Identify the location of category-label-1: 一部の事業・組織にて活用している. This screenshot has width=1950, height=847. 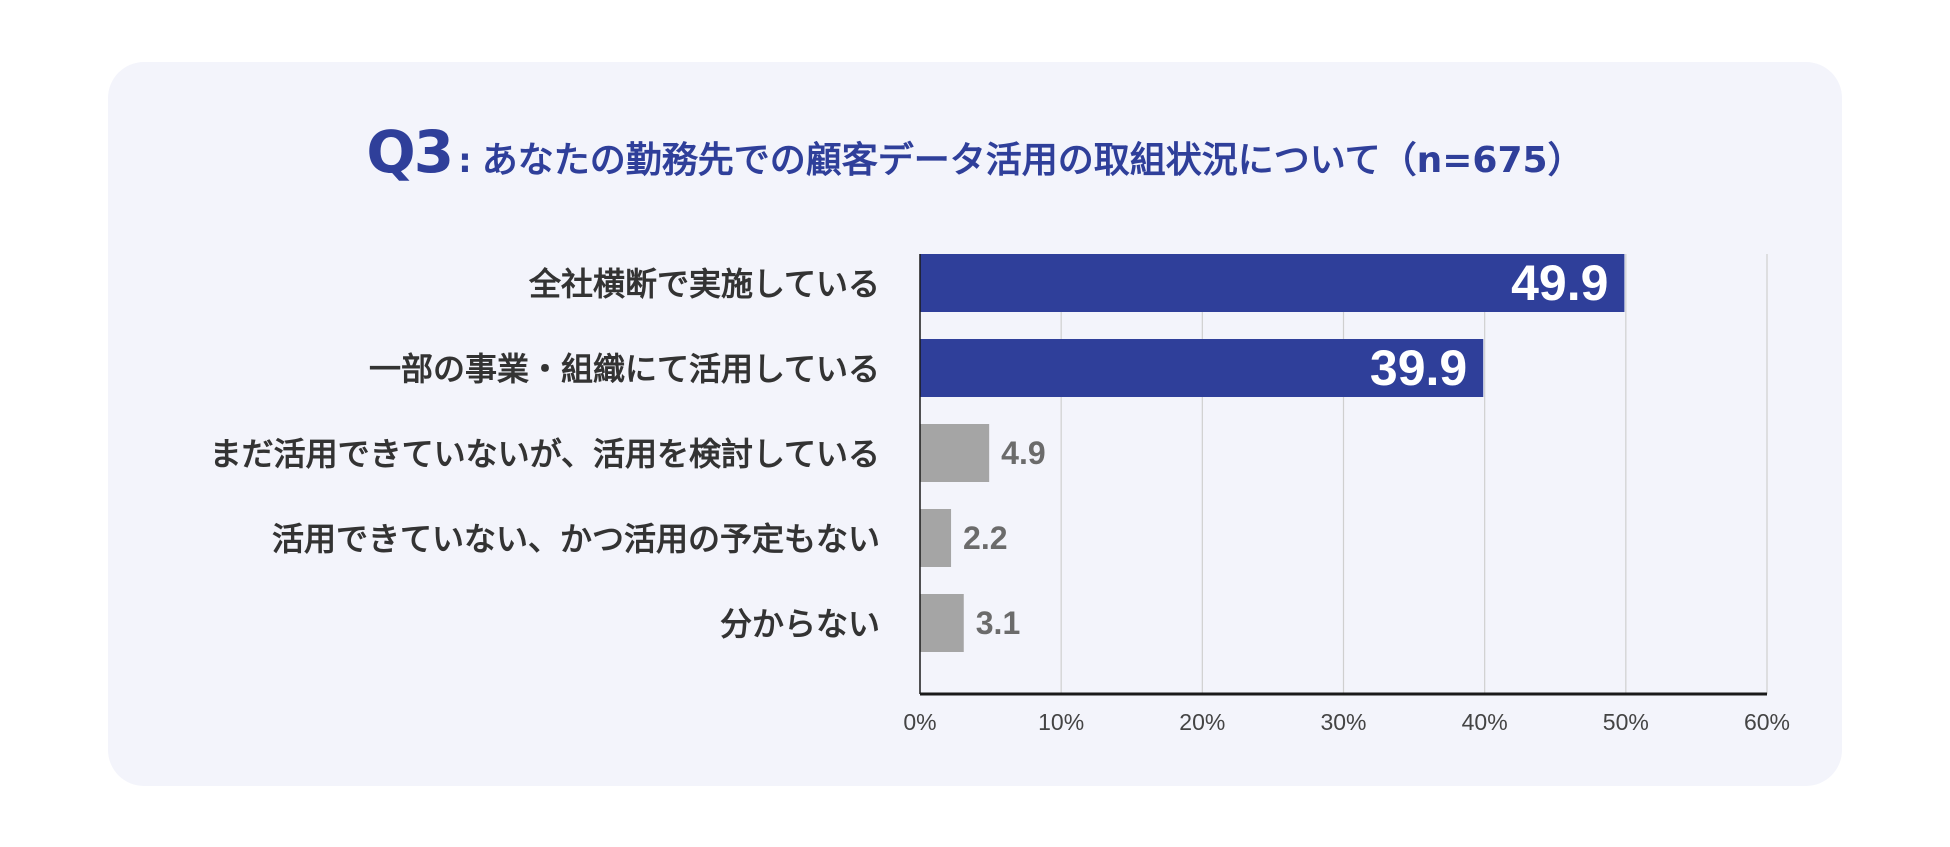
(624, 369).